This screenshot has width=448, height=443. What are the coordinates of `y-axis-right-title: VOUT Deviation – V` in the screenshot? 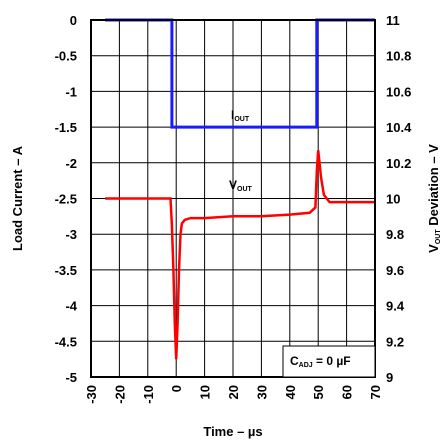 It's located at (434, 198).